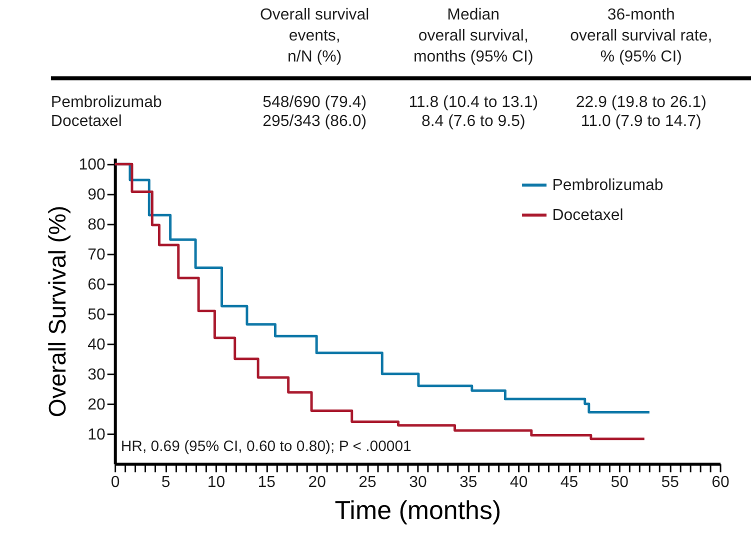 This screenshot has width=753, height=558. What do you see at coordinates (315, 36) in the screenshot?
I see `text: Overall survival events, n/N (%)` at bounding box center [315, 36].